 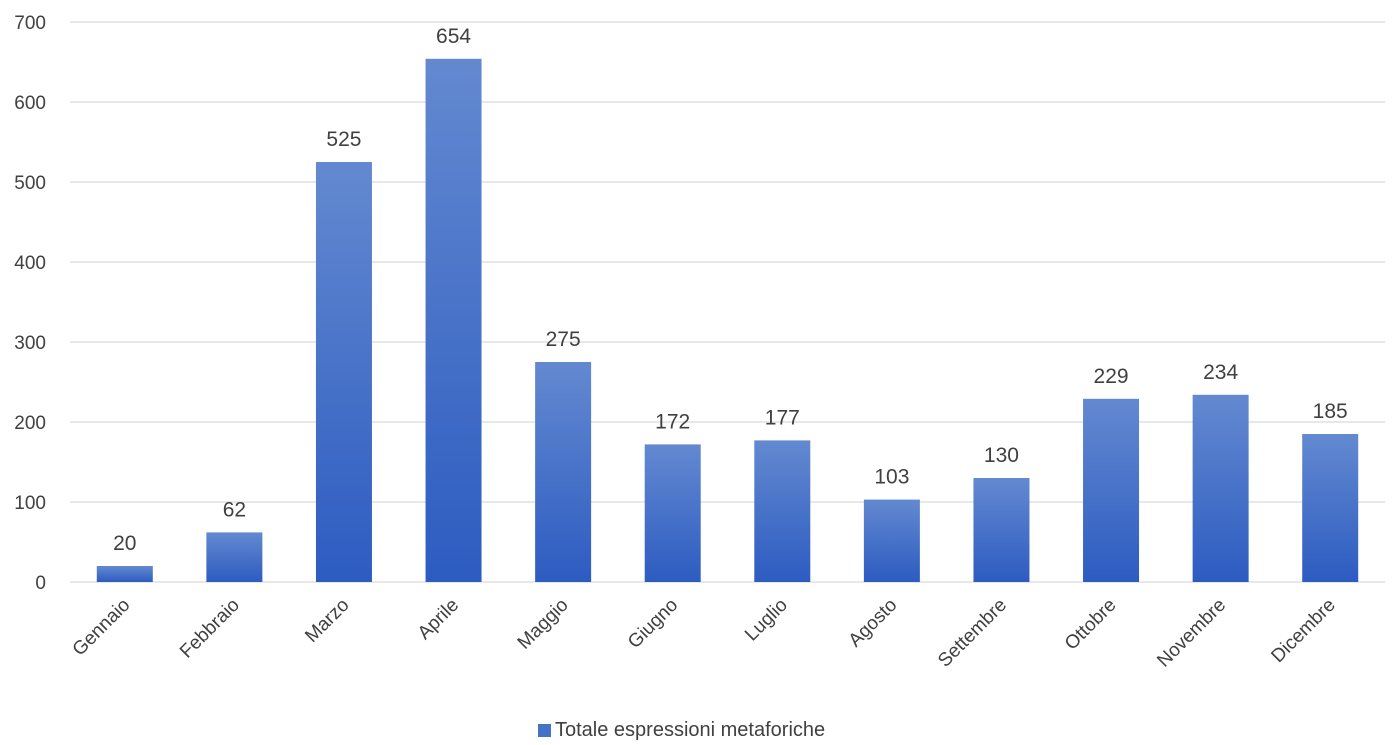 I want to click on data-label: 185, so click(x=1330, y=411).